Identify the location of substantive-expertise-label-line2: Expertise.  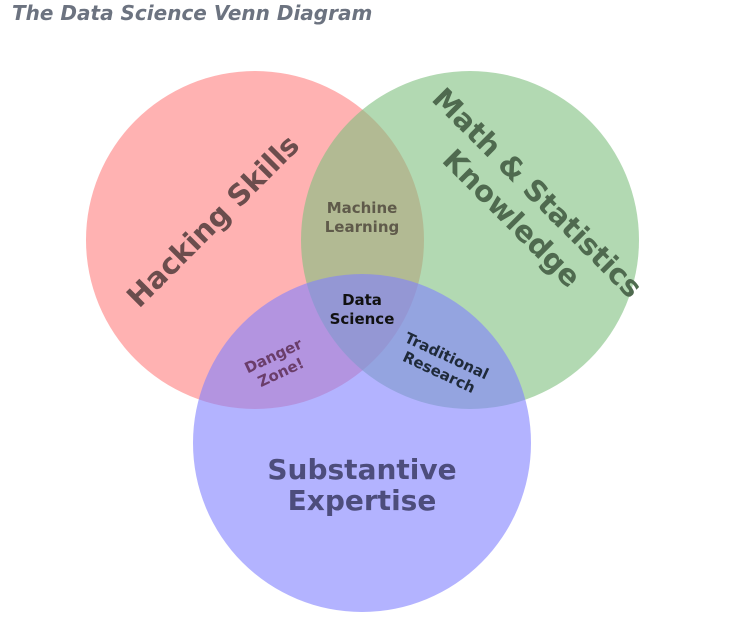
(362, 500).